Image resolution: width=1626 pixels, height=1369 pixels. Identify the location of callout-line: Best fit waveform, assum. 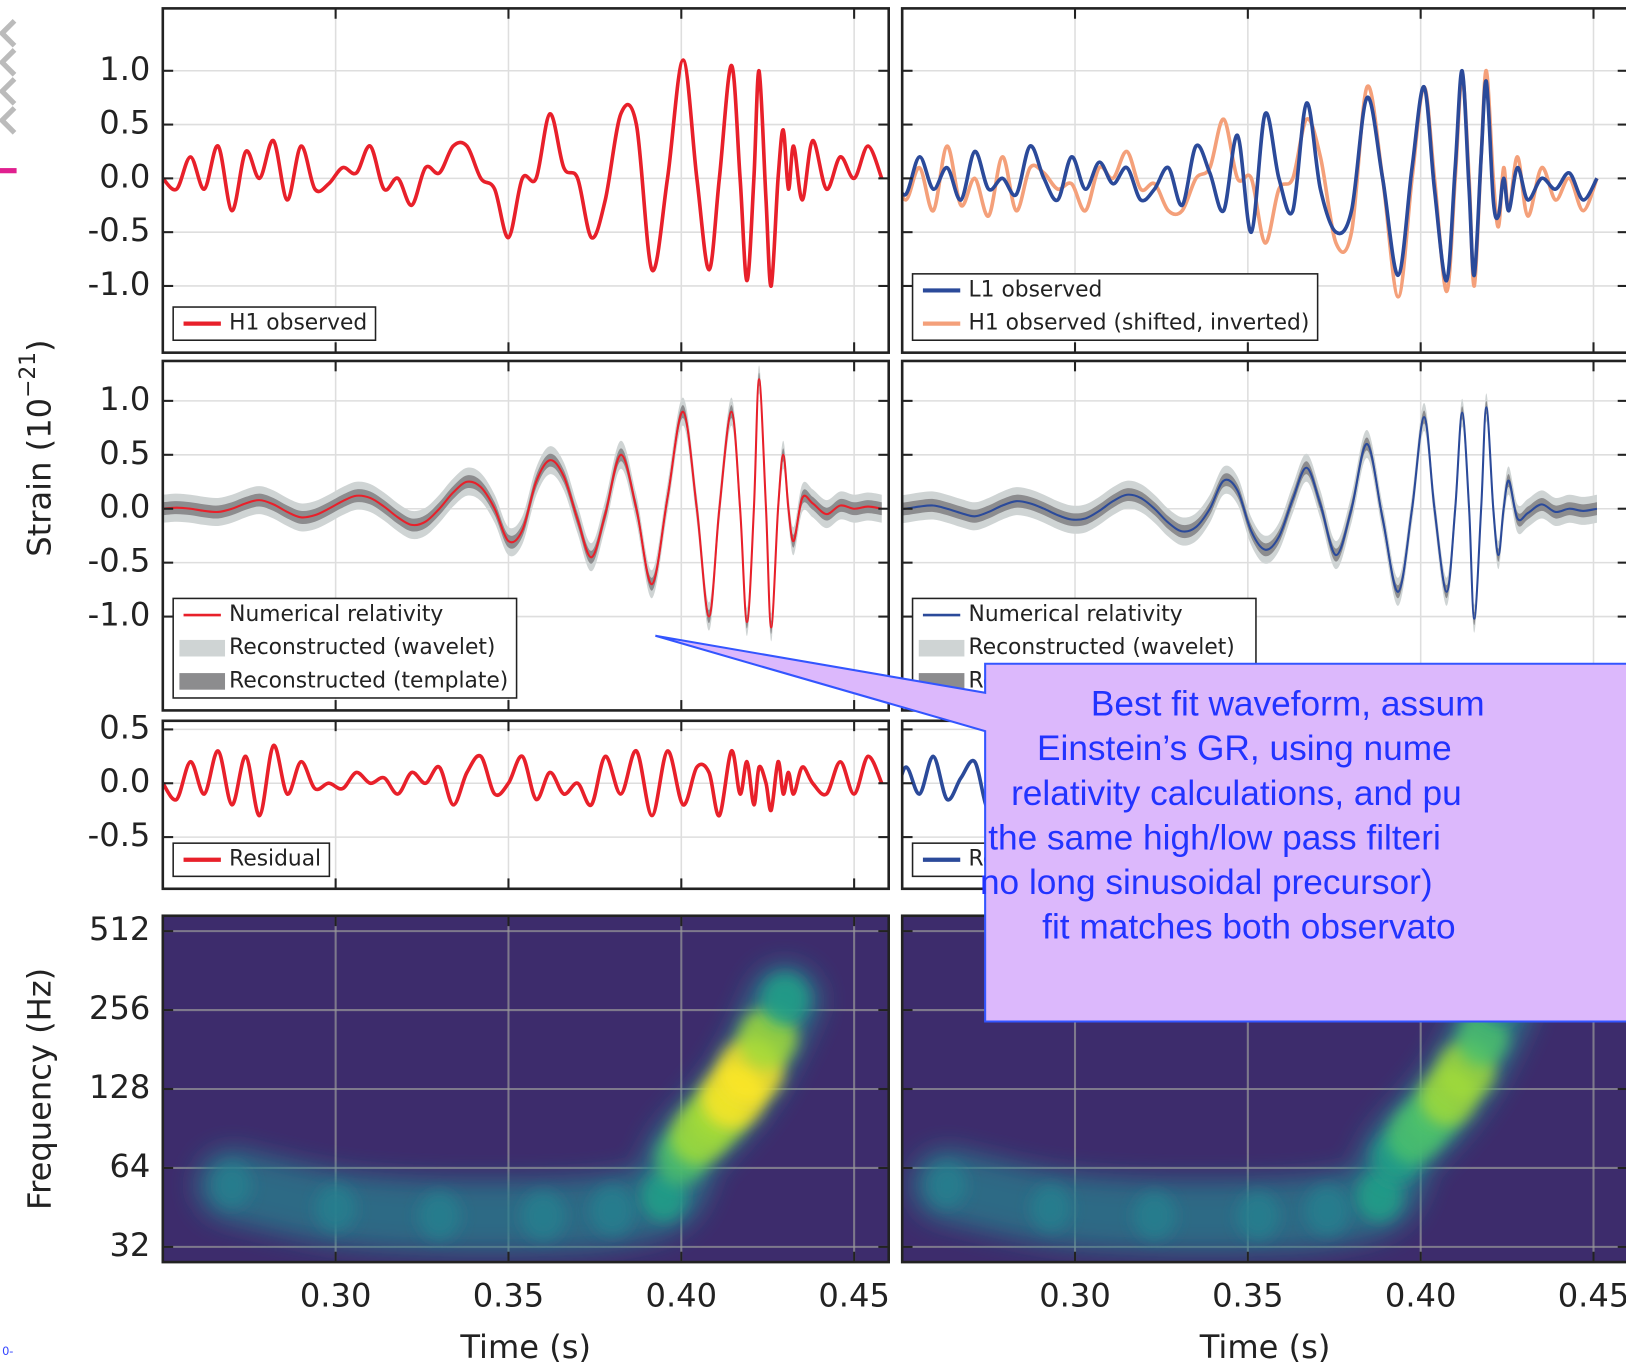
(1288, 704).